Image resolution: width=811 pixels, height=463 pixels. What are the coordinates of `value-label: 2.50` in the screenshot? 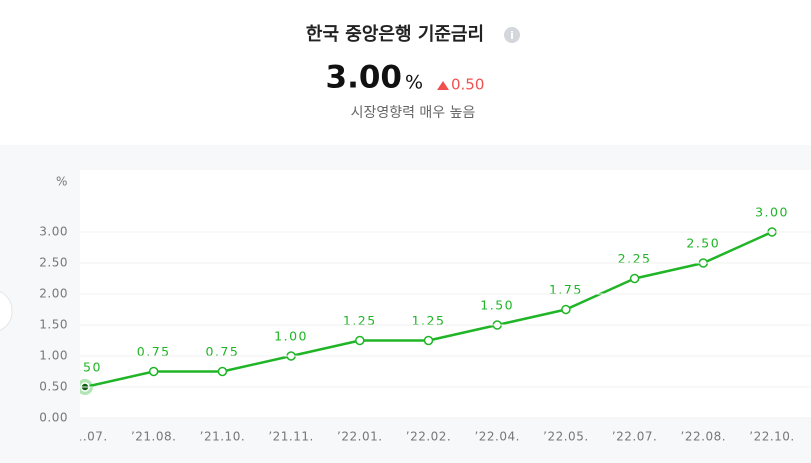 It's located at (703, 243).